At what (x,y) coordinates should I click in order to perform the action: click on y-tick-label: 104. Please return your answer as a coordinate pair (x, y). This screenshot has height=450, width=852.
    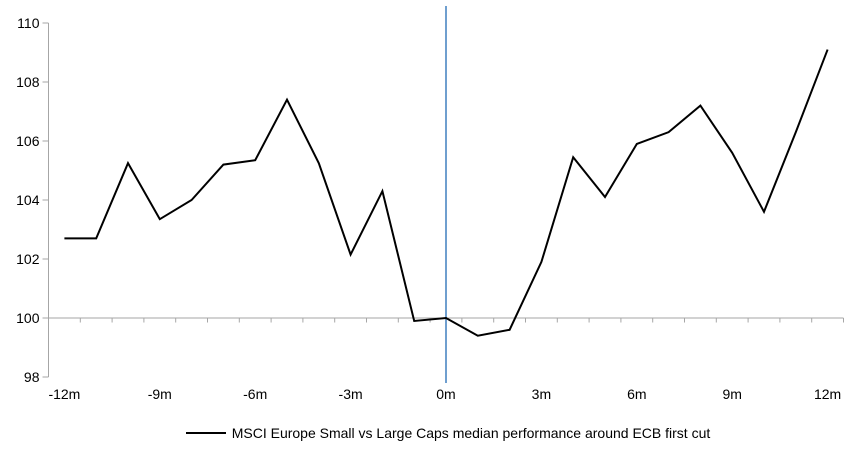
    Looking at the image, I should click on (28, 200).